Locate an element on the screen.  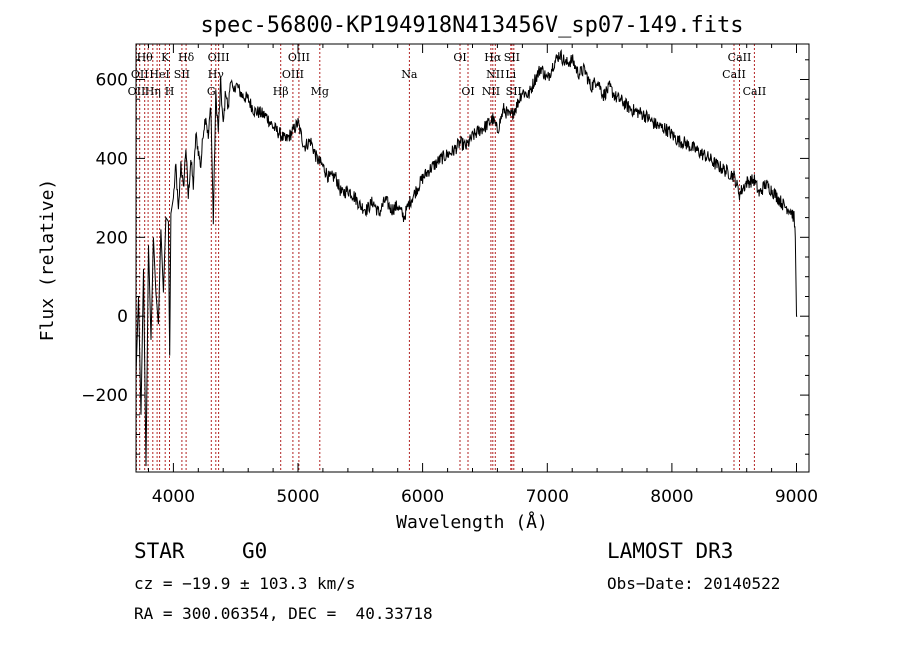
line-label-li: Li is located at coordinates (510, 74).